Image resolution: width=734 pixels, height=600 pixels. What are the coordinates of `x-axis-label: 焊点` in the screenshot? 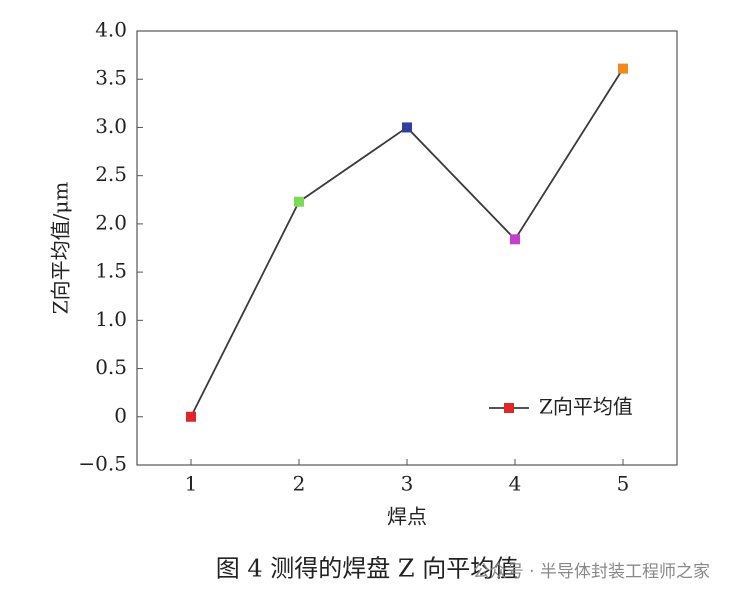 It's located at (407, 517).